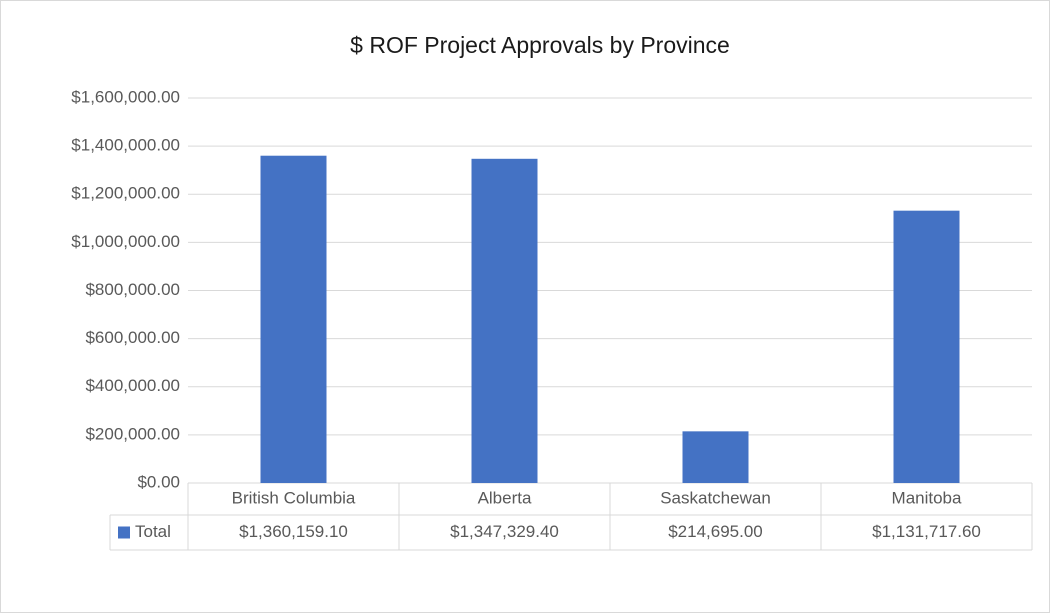  Describe the element at coordinates (125, 241) in the screenshot. I see `y-tick-label: $1,000,000.00` at that location.